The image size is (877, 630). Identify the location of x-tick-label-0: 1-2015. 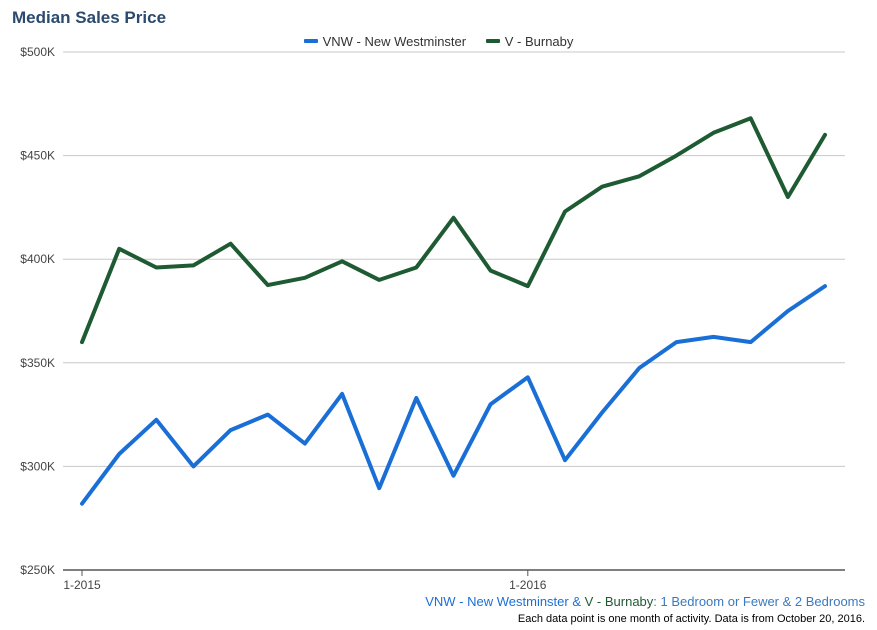
(82, 585).